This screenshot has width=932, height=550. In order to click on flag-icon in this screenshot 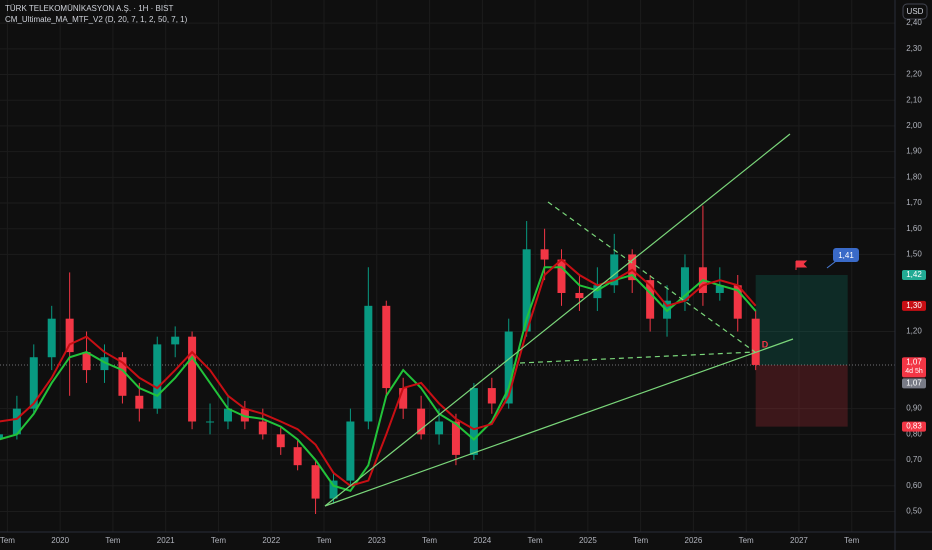, I will do `click(801, 265)`.